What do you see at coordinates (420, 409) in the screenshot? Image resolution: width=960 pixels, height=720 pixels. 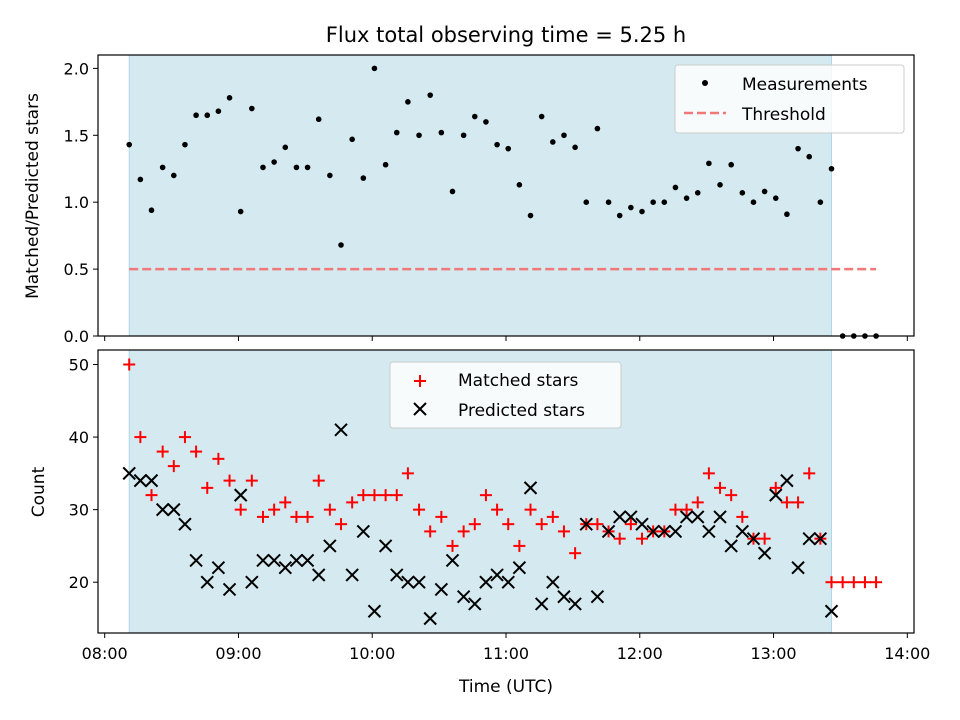 I see `legend-predicted-marker` at bounding box center [420, 409].